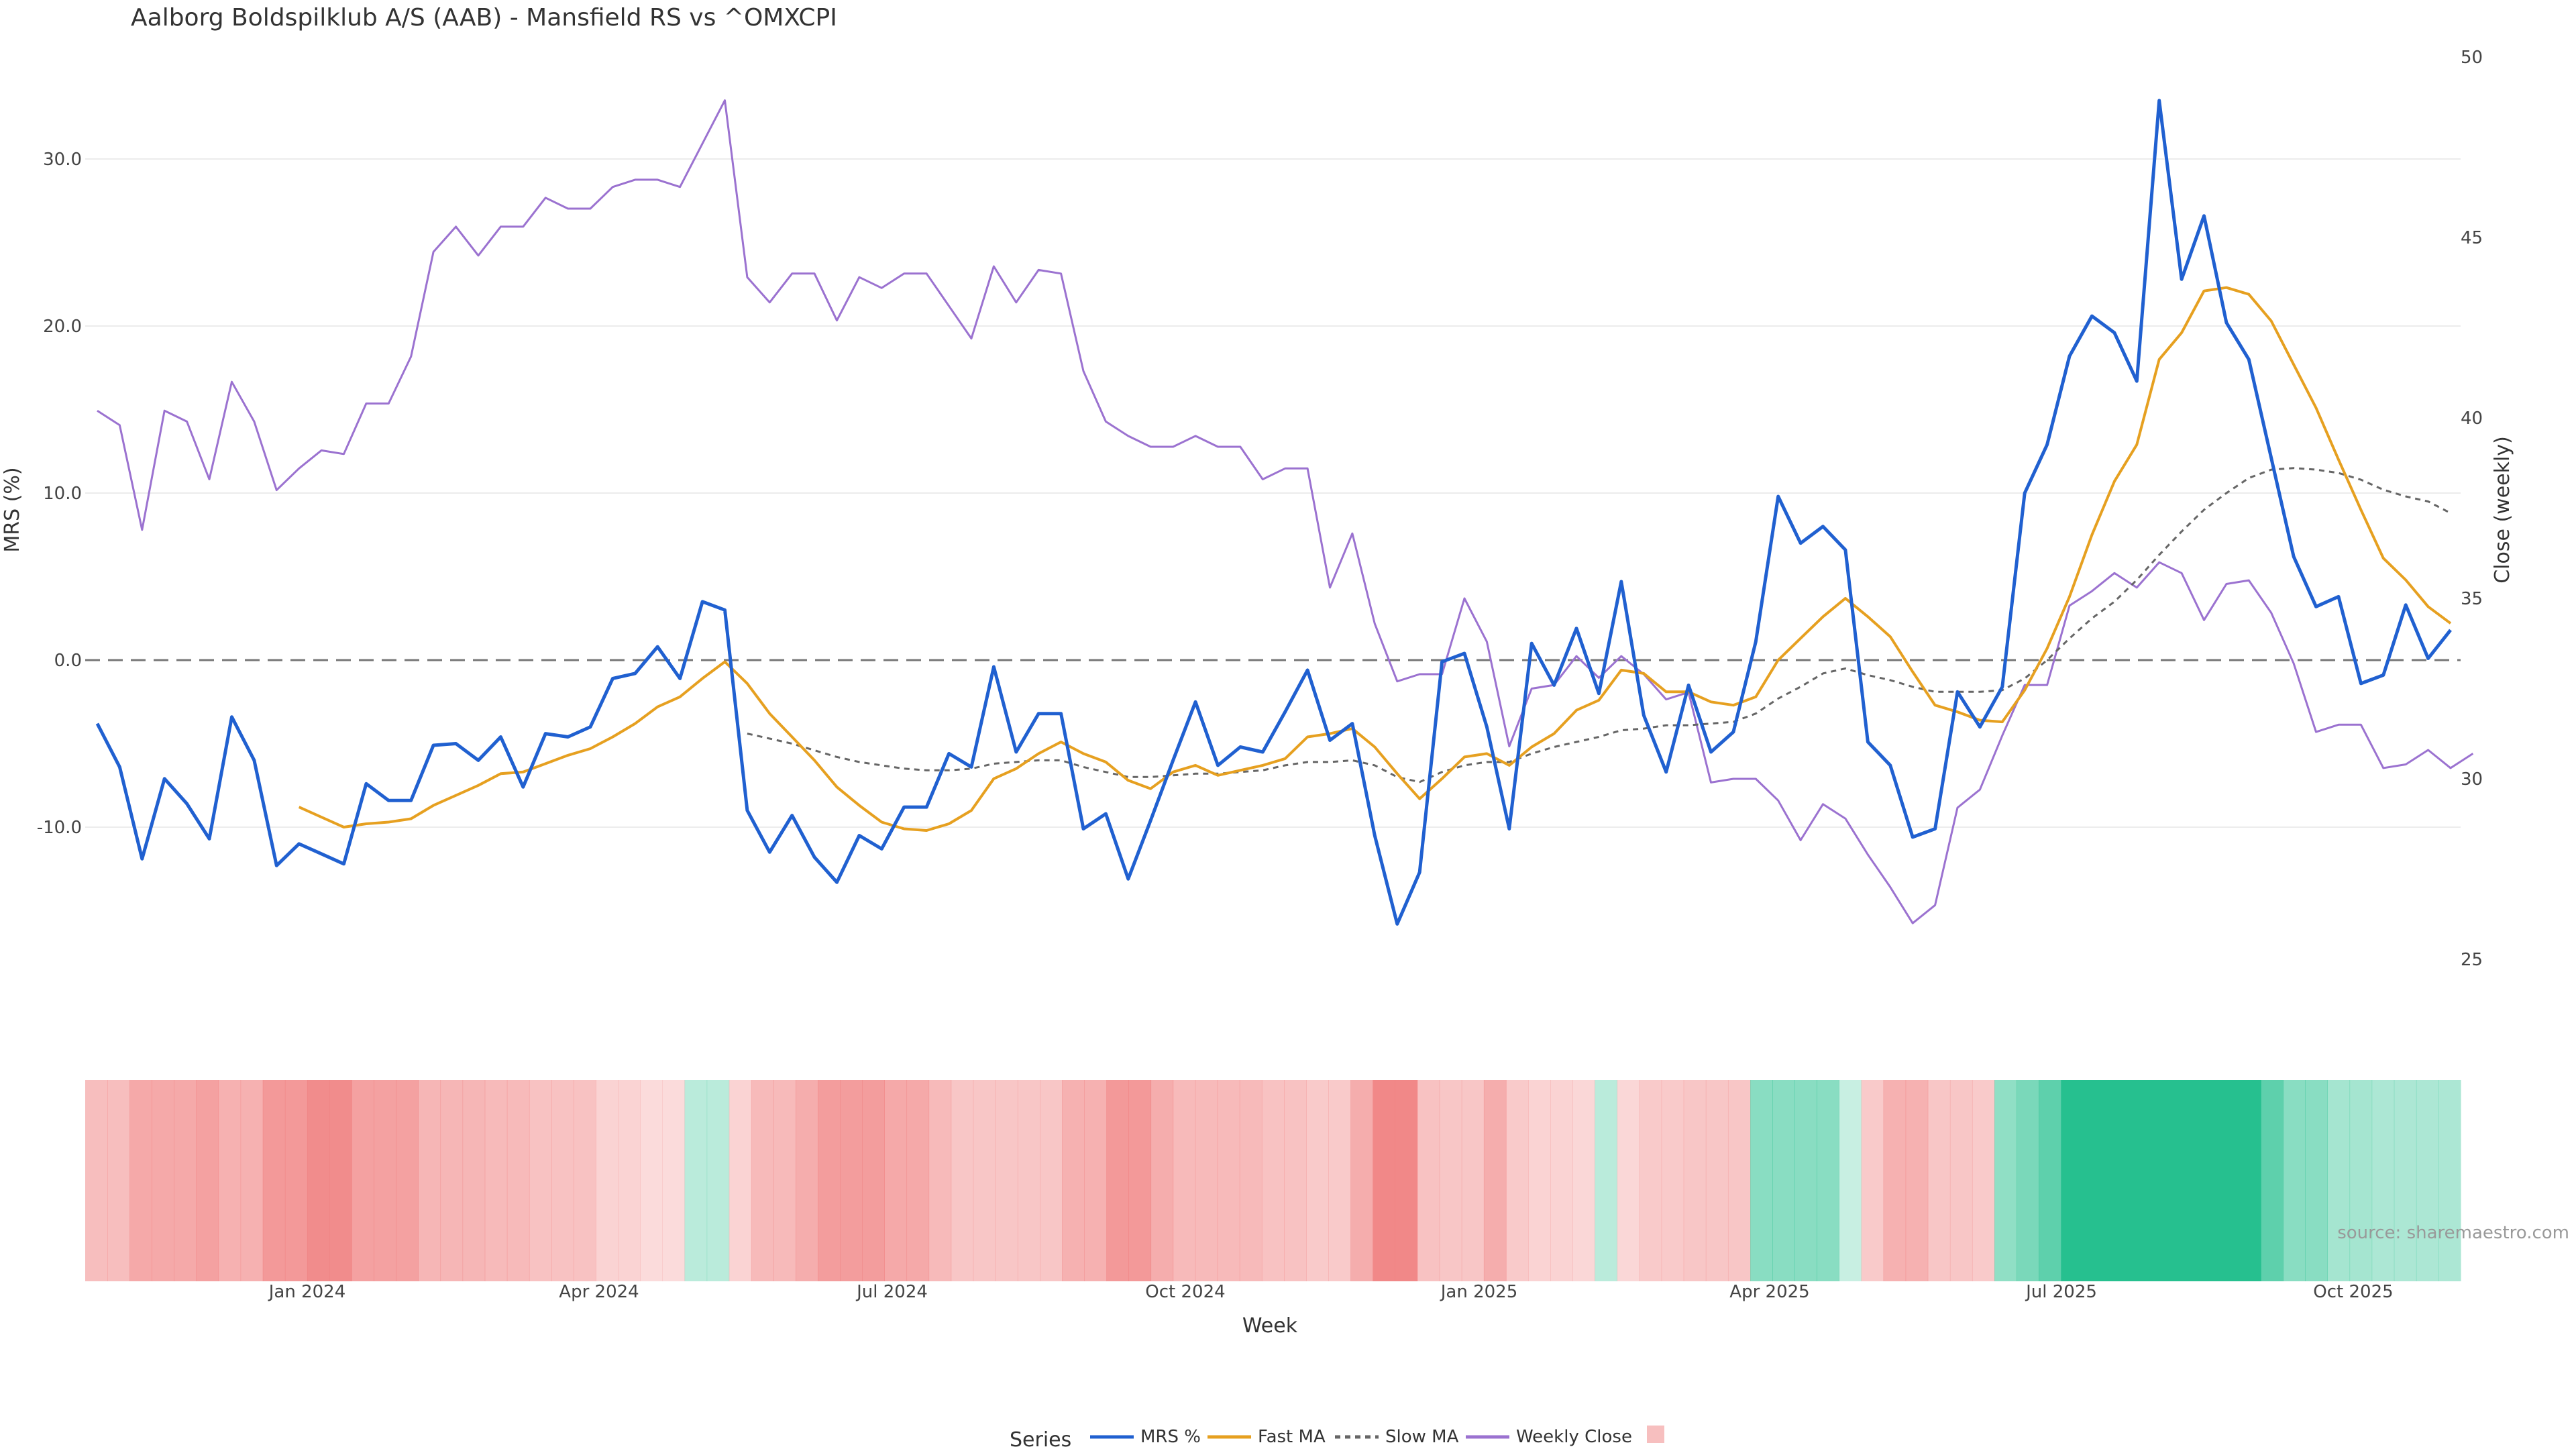  I want to click on y-right-tick-label: 25, so click(2472, 960).